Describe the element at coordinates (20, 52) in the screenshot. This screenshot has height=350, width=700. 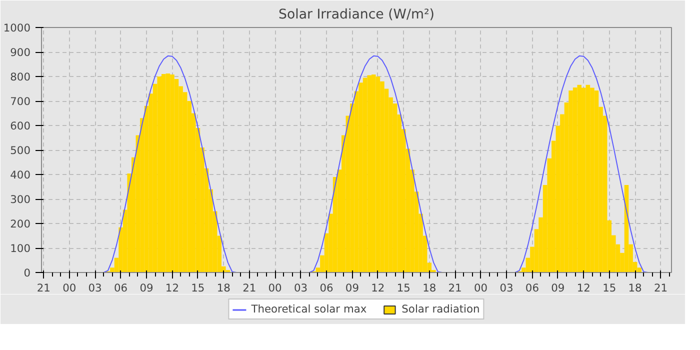
I see `y-tick-label: 900` at that location.